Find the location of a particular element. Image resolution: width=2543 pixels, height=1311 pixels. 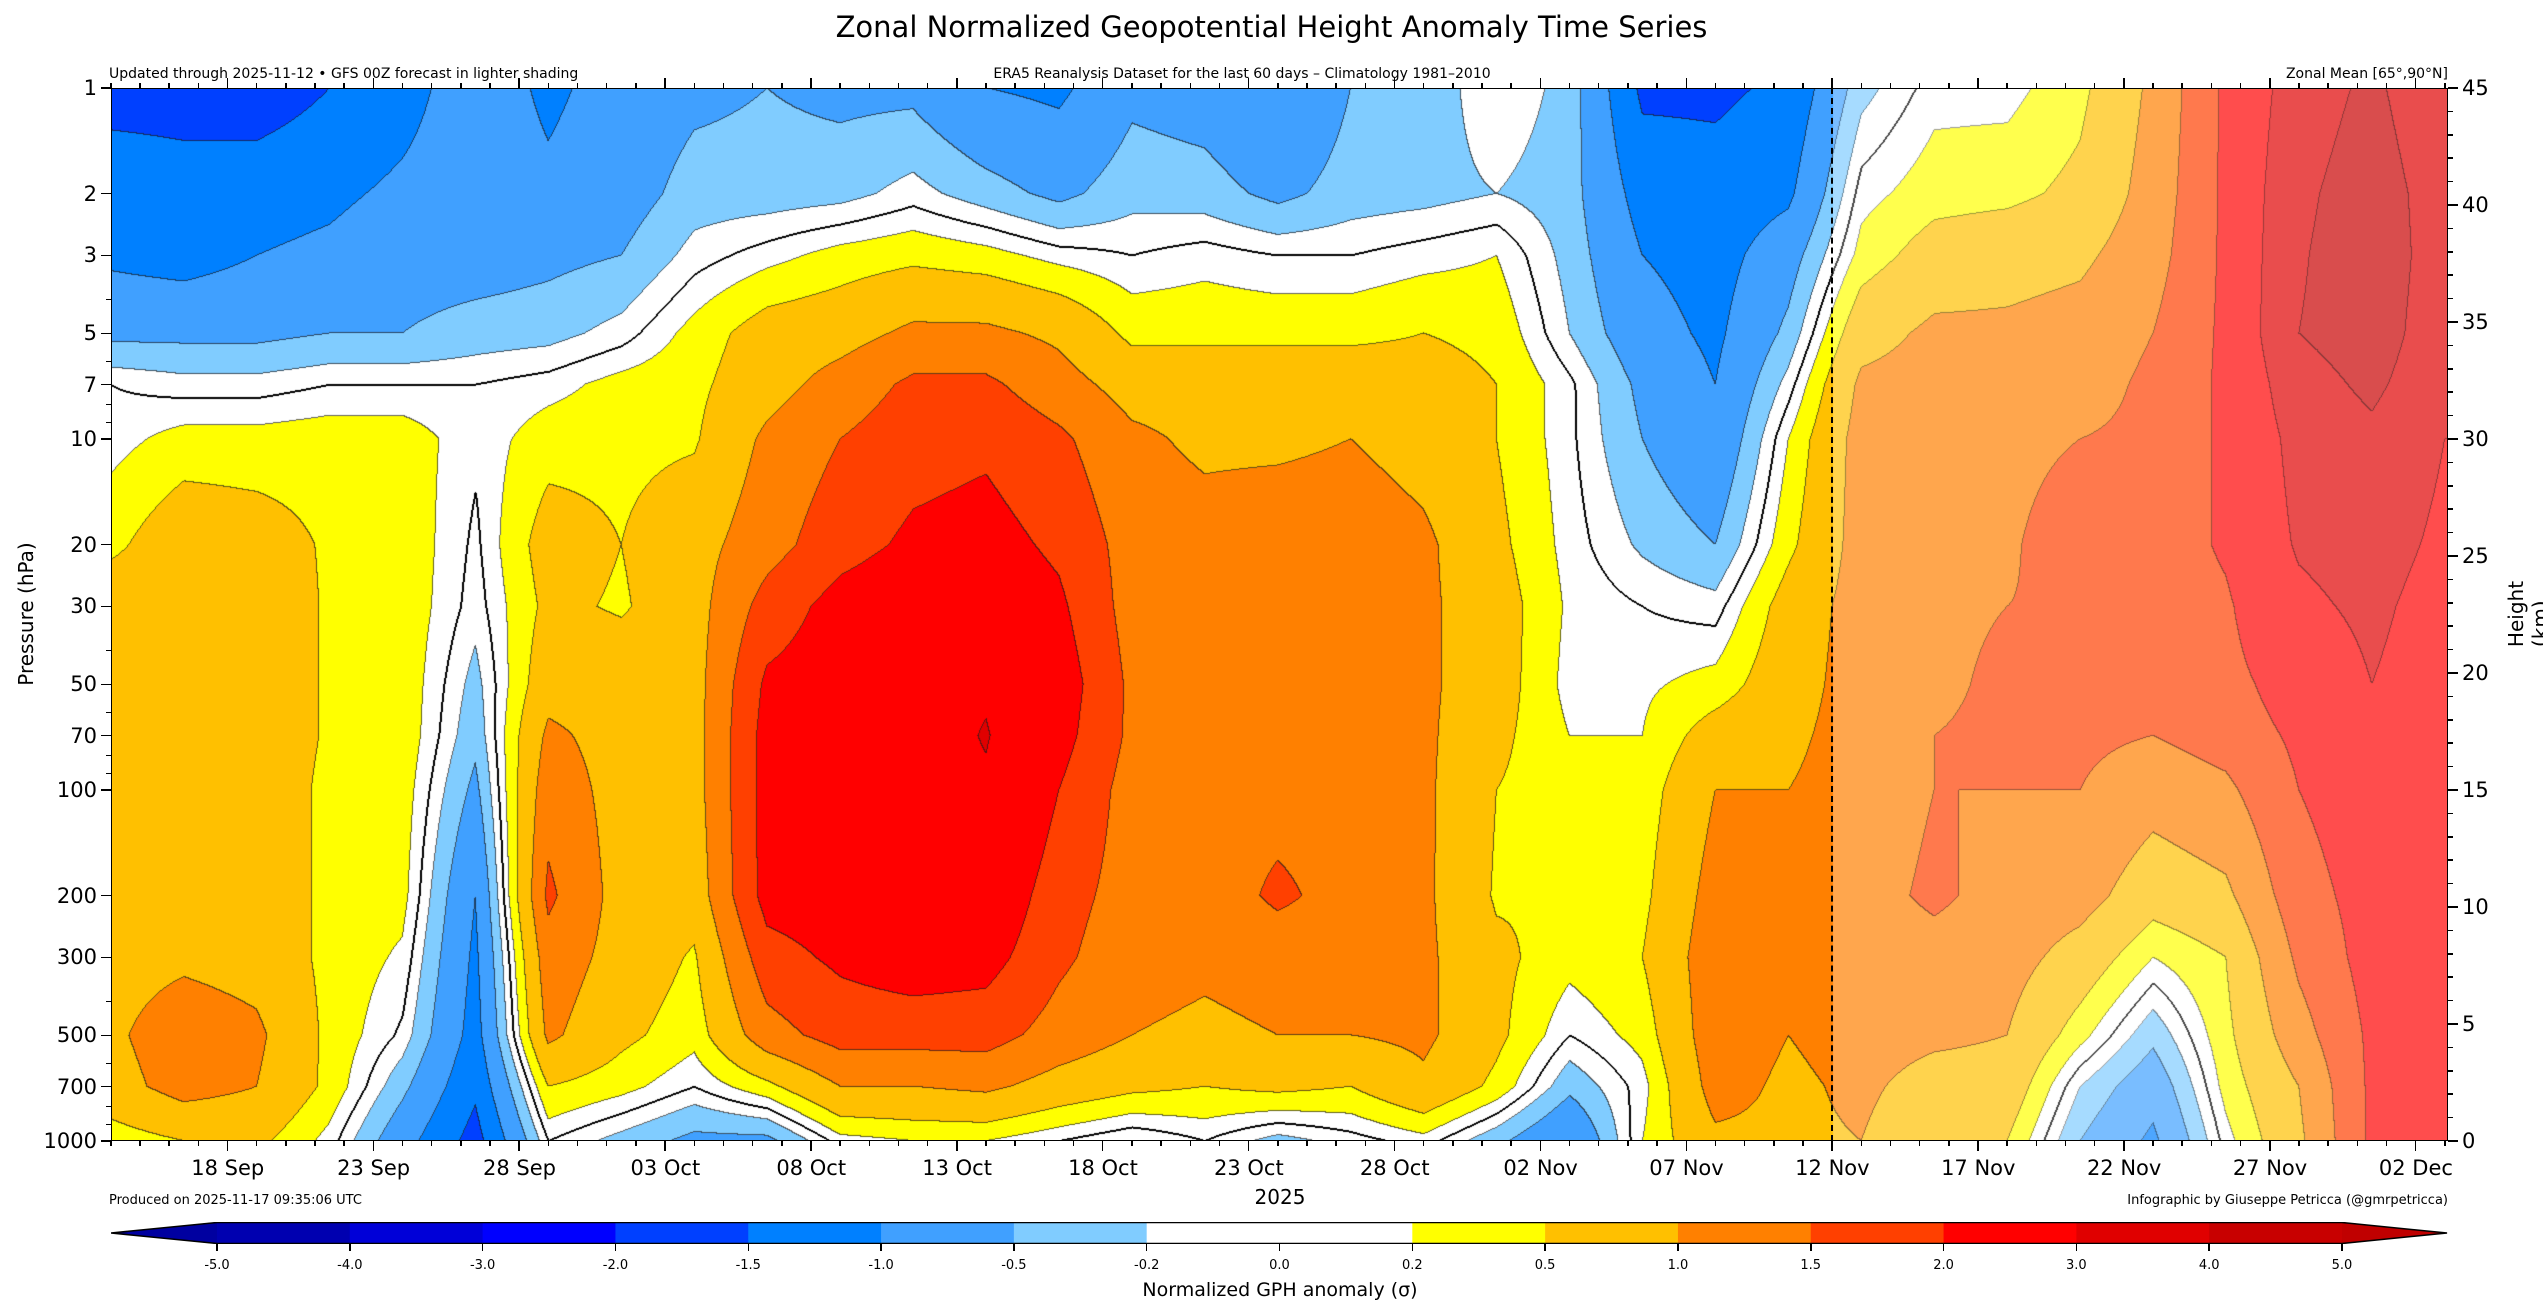

y-tick-label: 30 is located at coordinates (83, 606).